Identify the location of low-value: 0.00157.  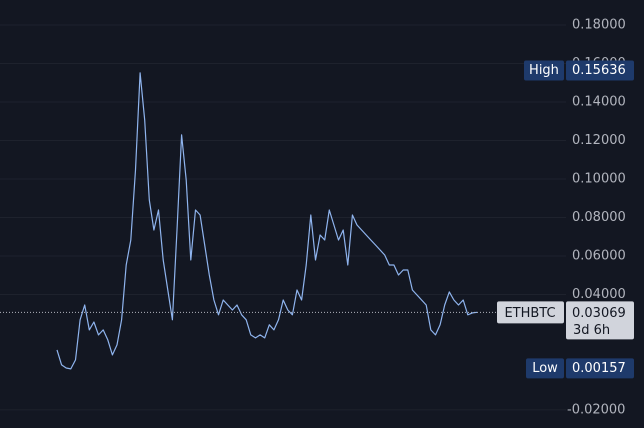
(599, 368).